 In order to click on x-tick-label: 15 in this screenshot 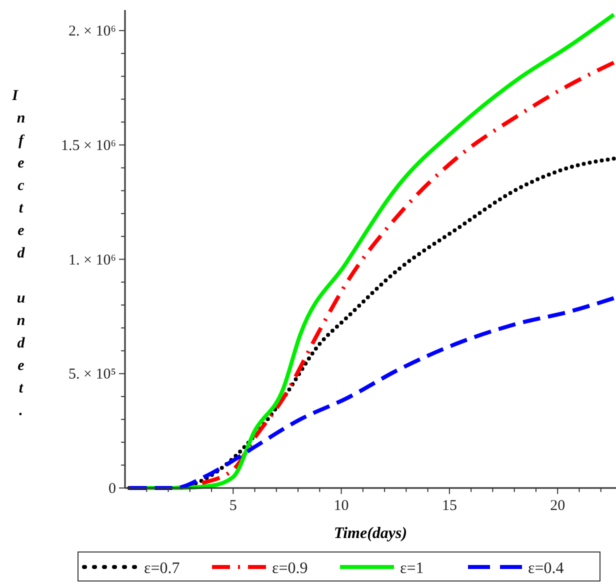, I will do `click(449, 506)`.